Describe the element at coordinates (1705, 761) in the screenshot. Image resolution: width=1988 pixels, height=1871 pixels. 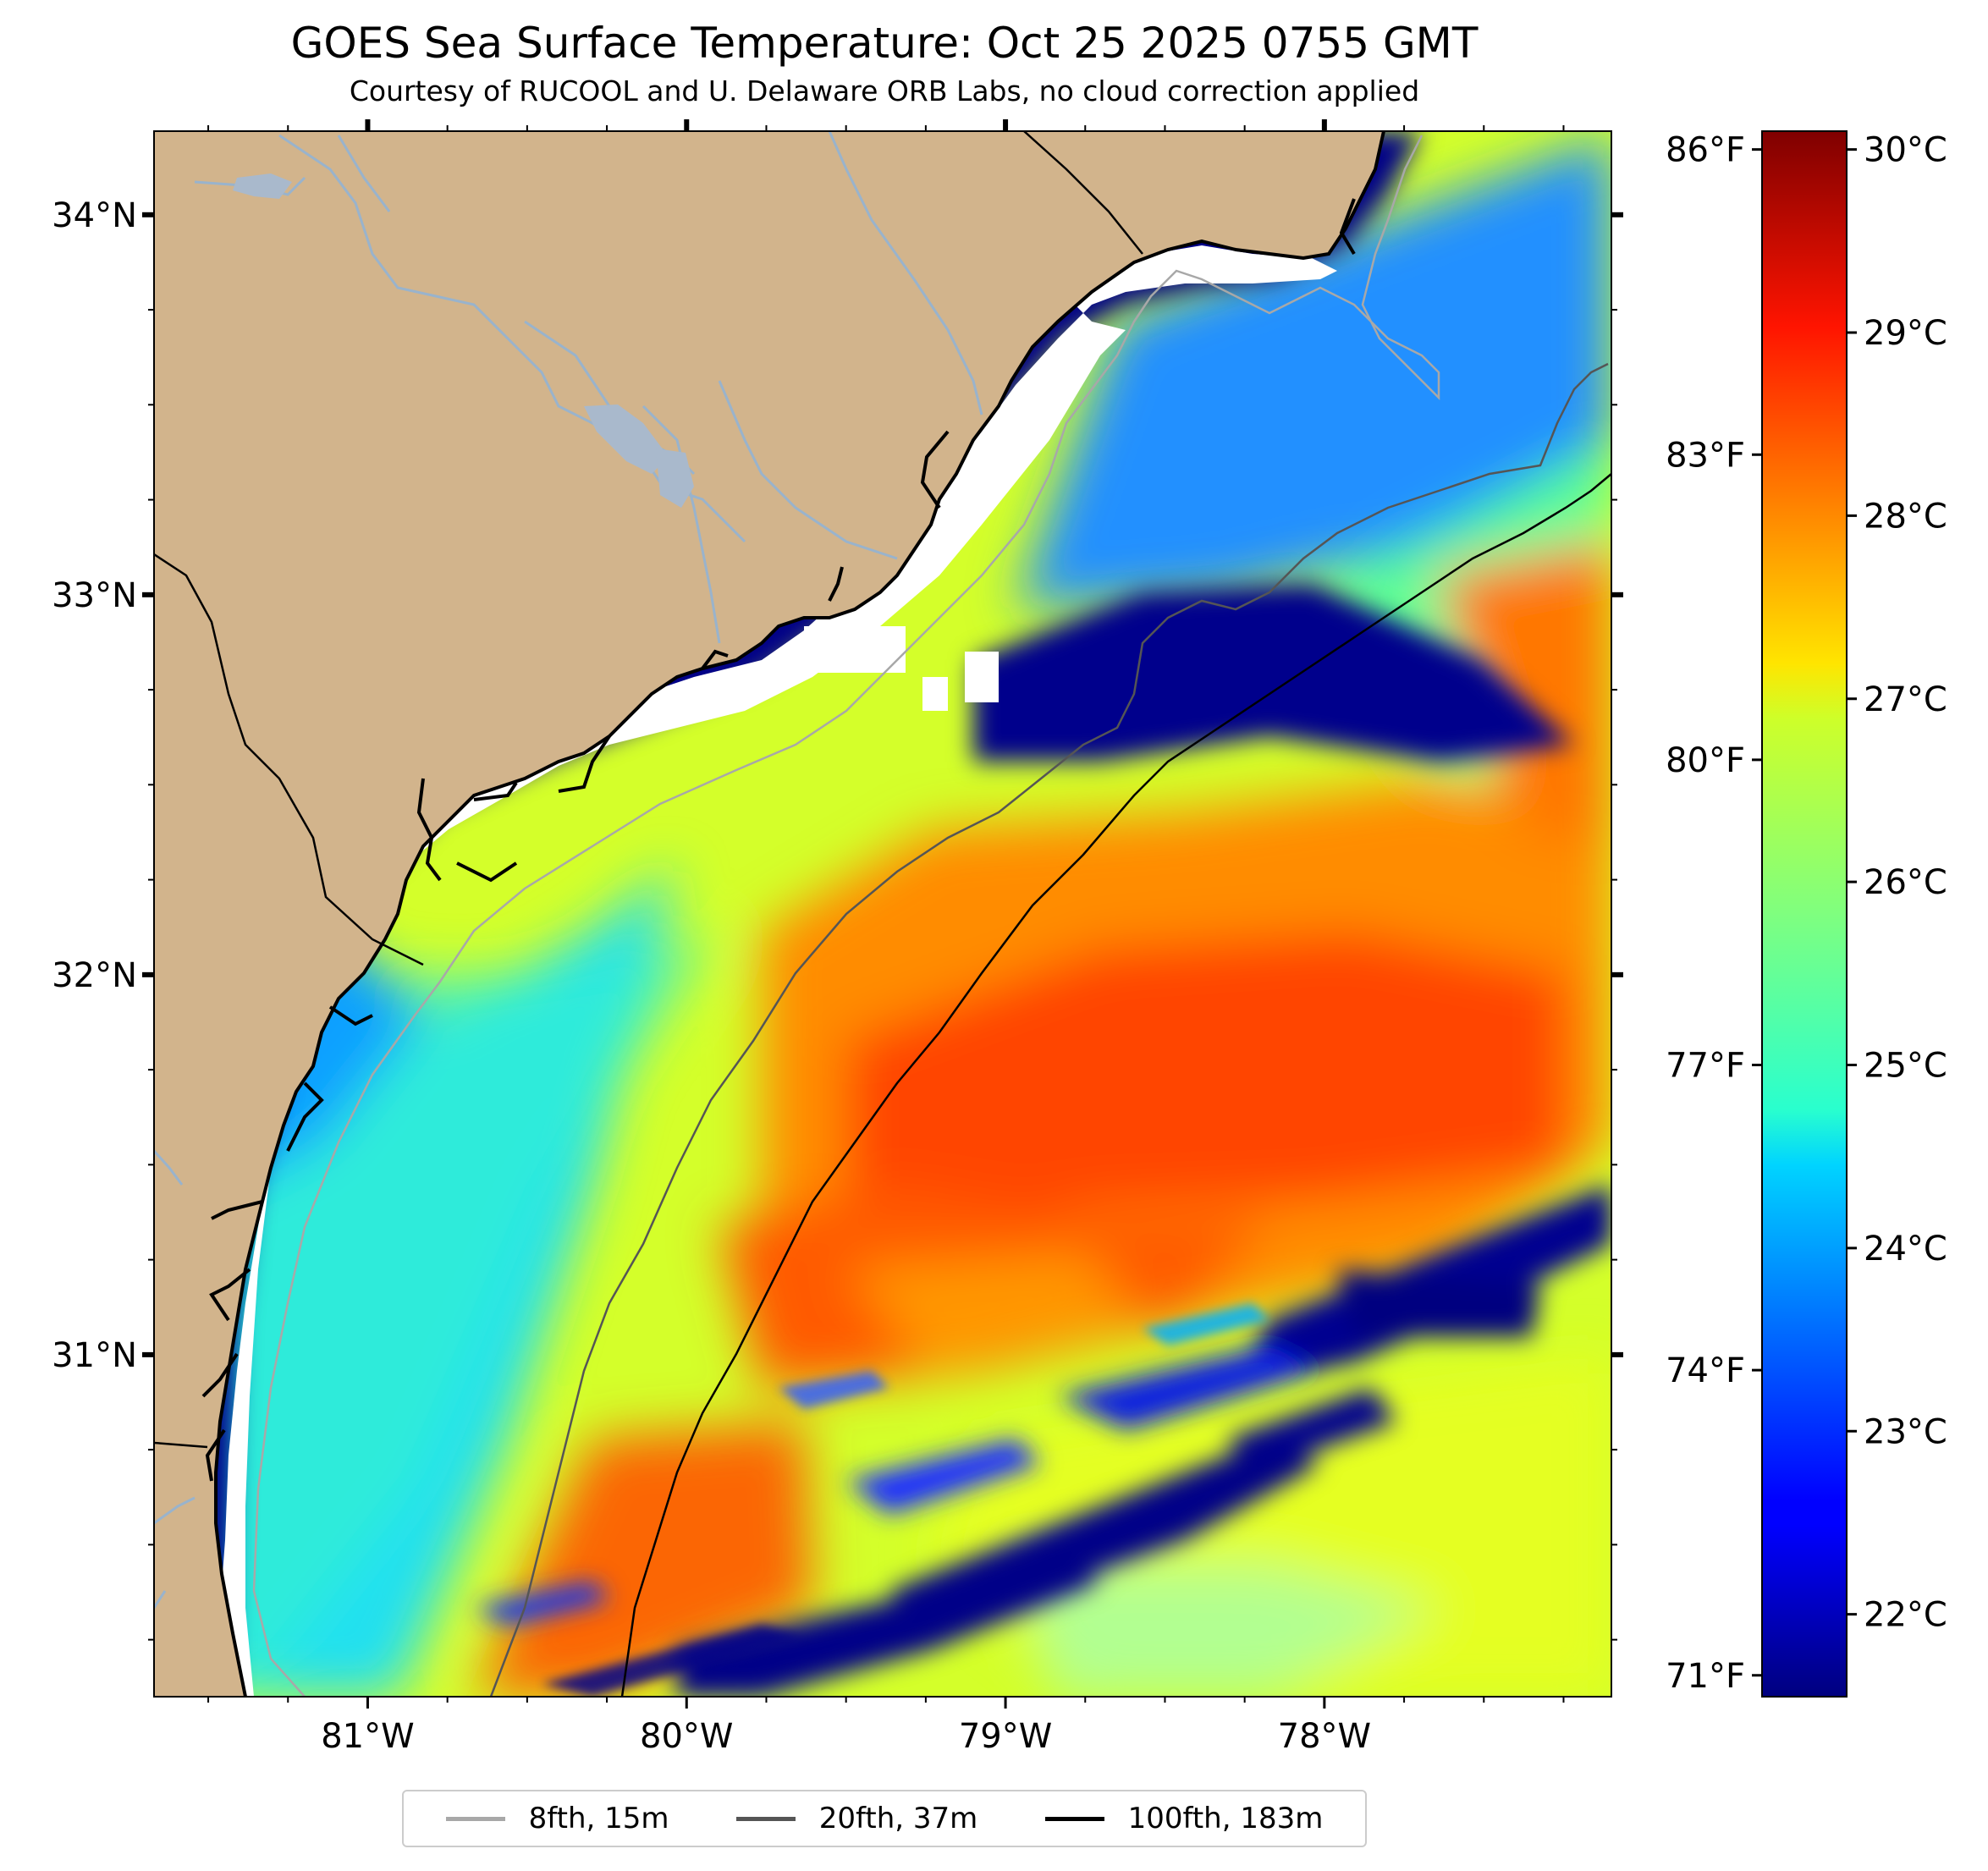
I see `fahrenheit-tick-label: 80°F` at that location.